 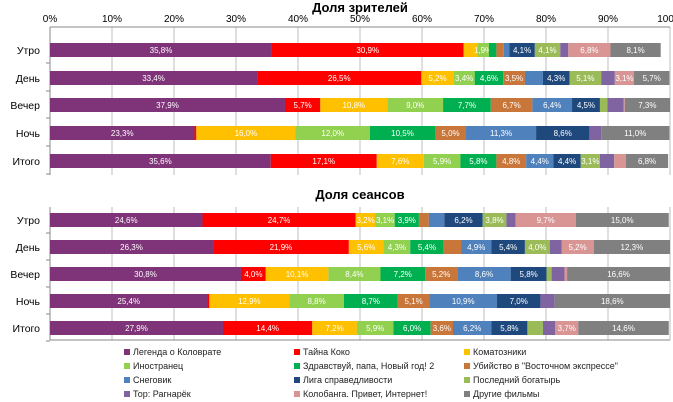 I want to click on data-label: 4,5%, so click(x=586, y=105).